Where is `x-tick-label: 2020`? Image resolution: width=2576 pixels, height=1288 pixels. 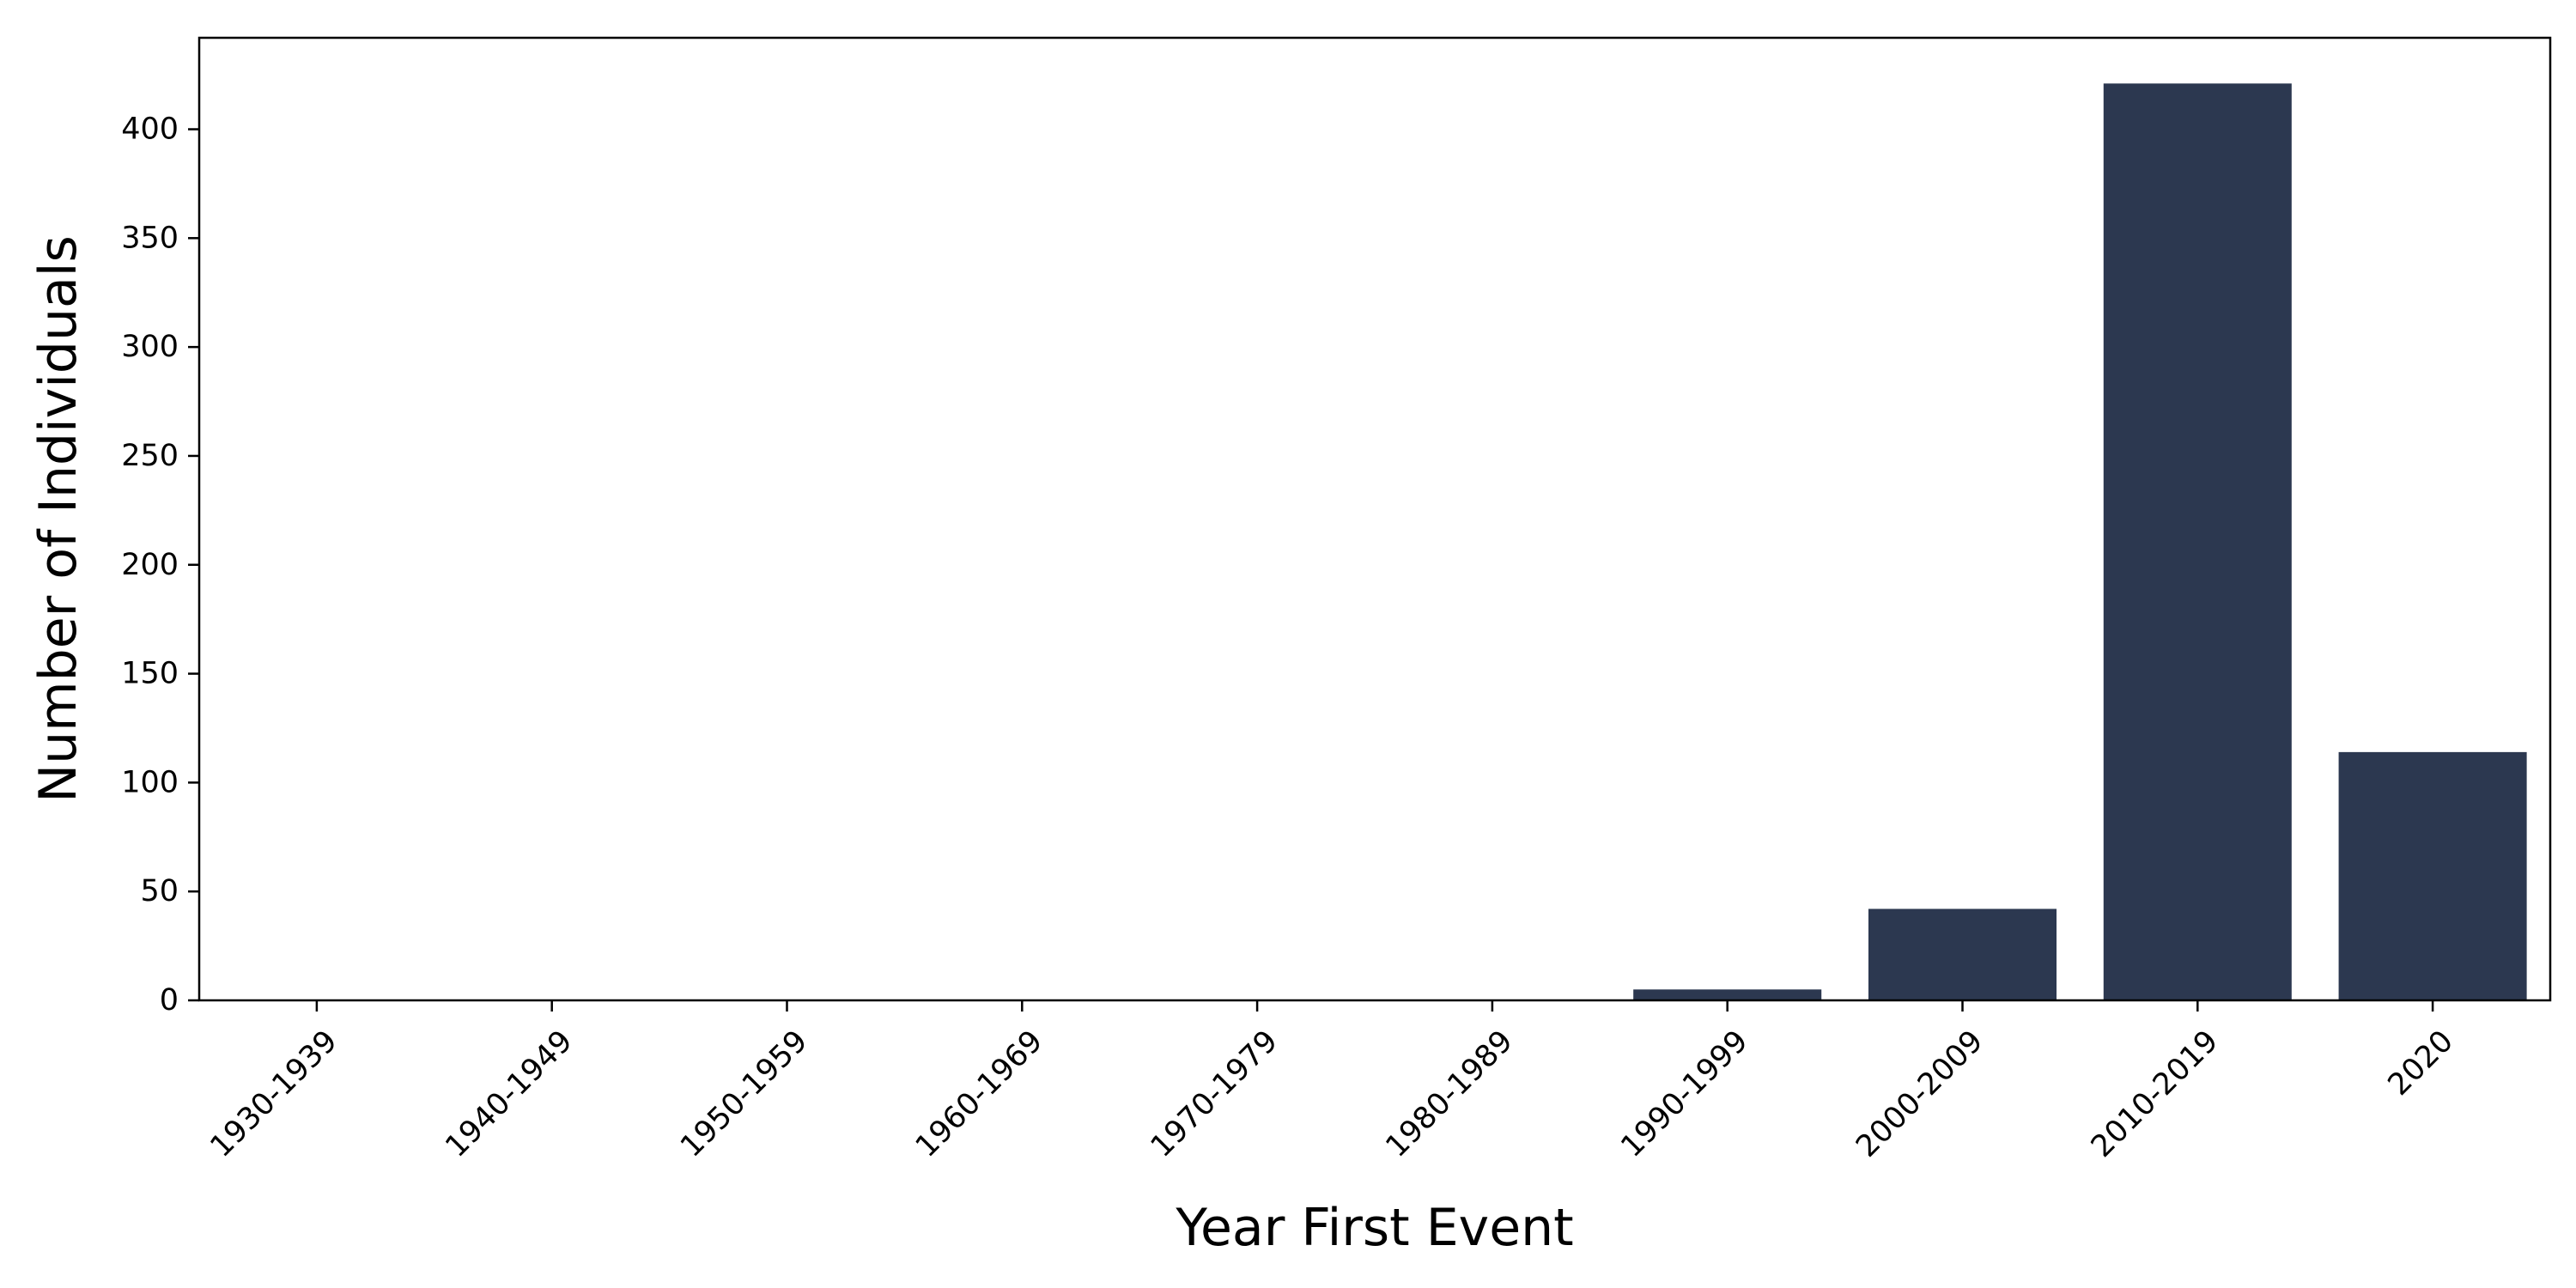
x-tick-label: 2020 is located at coordinates (2421, 1063).